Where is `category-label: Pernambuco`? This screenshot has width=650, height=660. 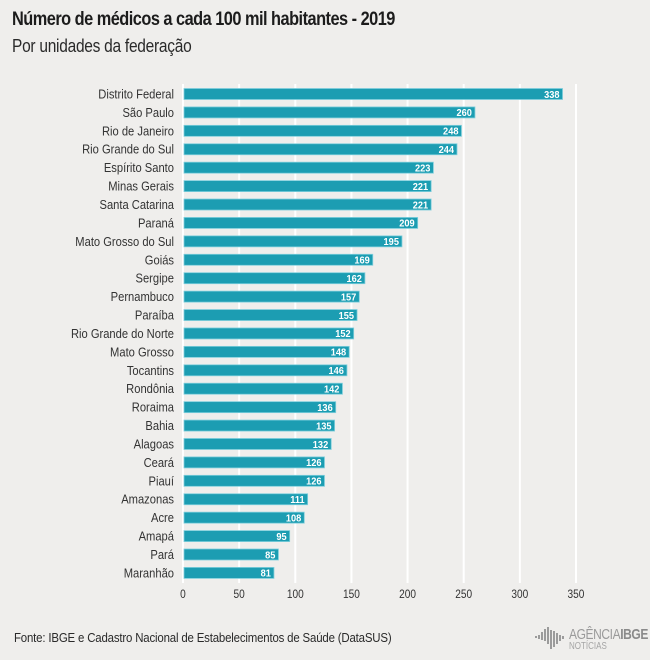
category-label: Pernambuco is located at coordinates (143, 296).